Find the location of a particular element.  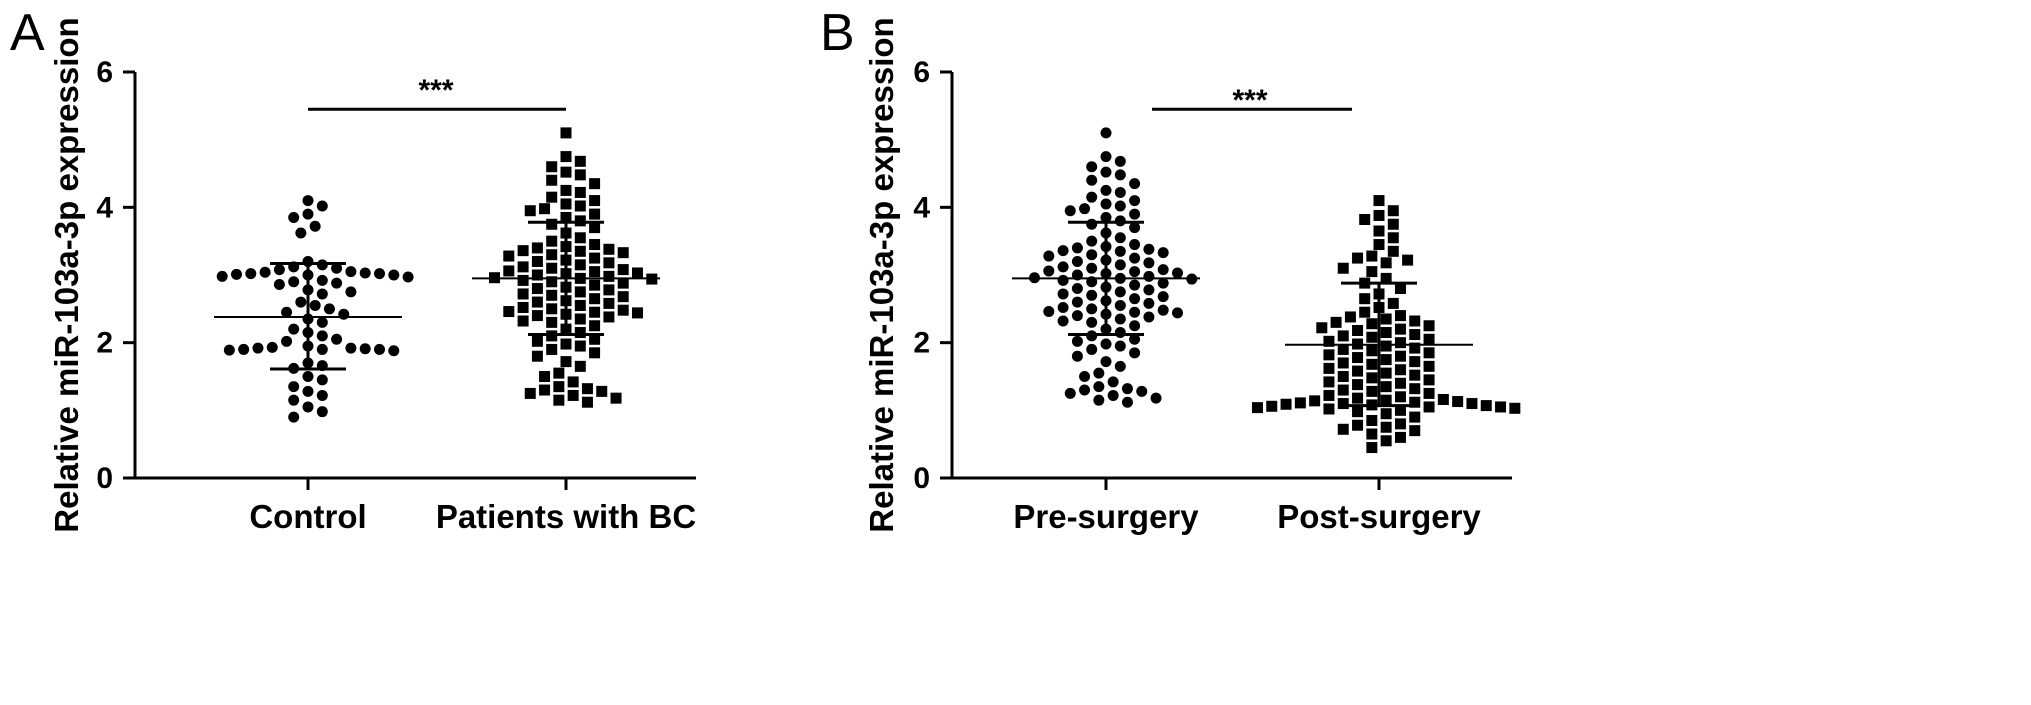

panel-a-significance-label: *** is located at coordinates (435, 90).